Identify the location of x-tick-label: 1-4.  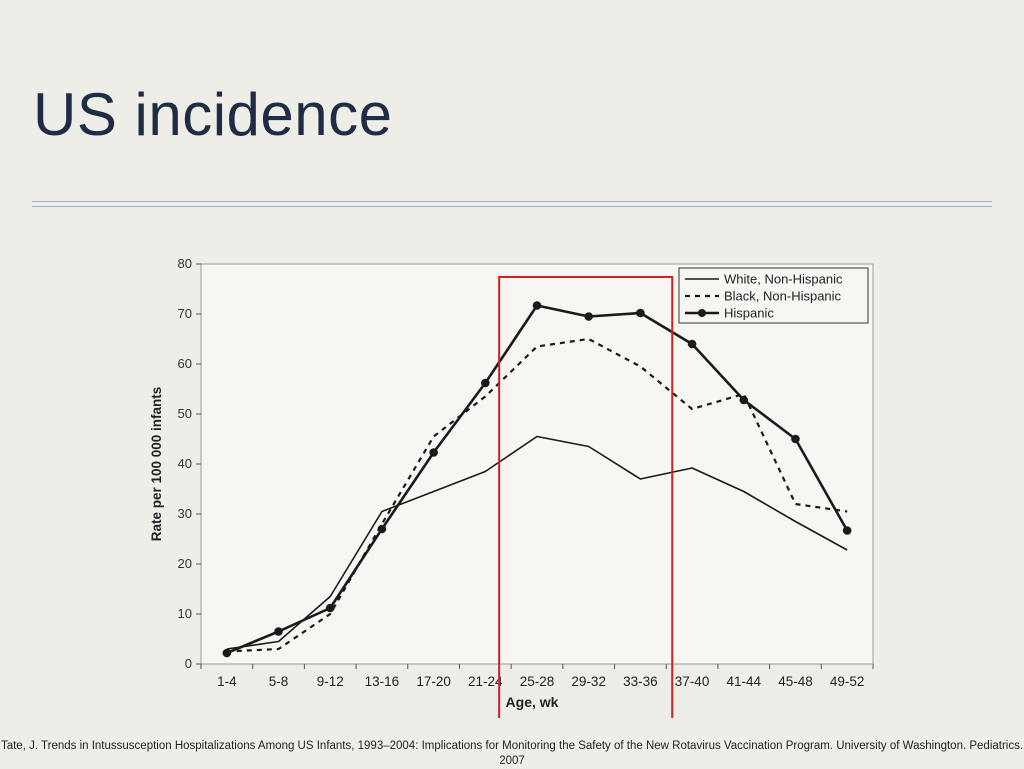
(227, 681).